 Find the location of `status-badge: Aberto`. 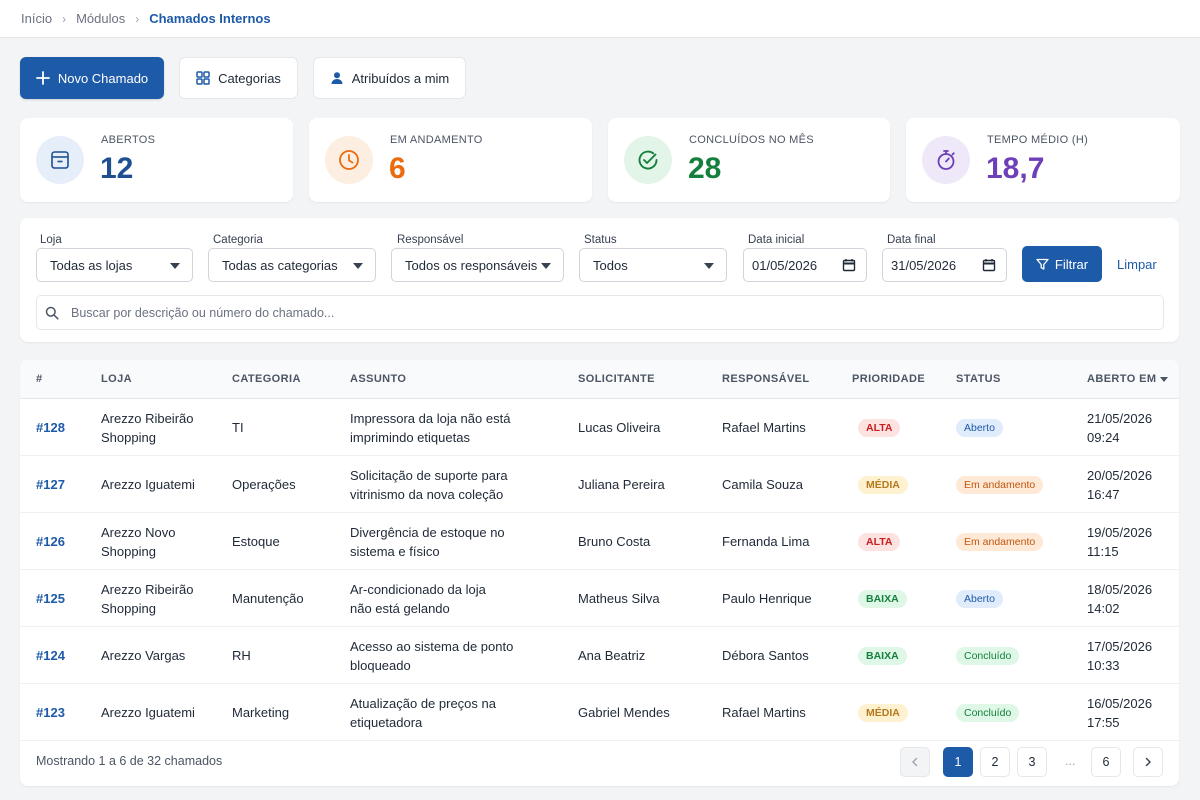

status-badge: Aberto is located at coordinates (979, 427).